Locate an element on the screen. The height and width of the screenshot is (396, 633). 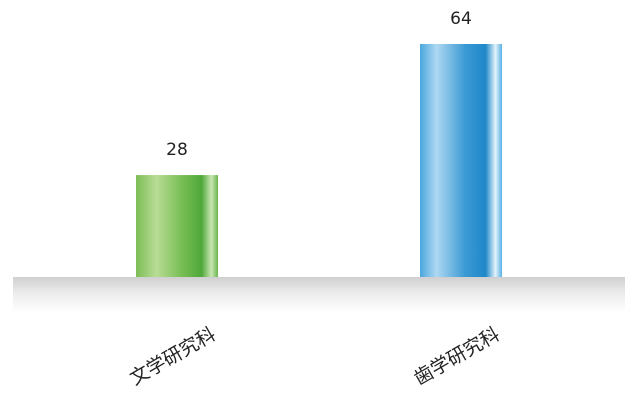
chart-floor is located at coordinates (319, 295).